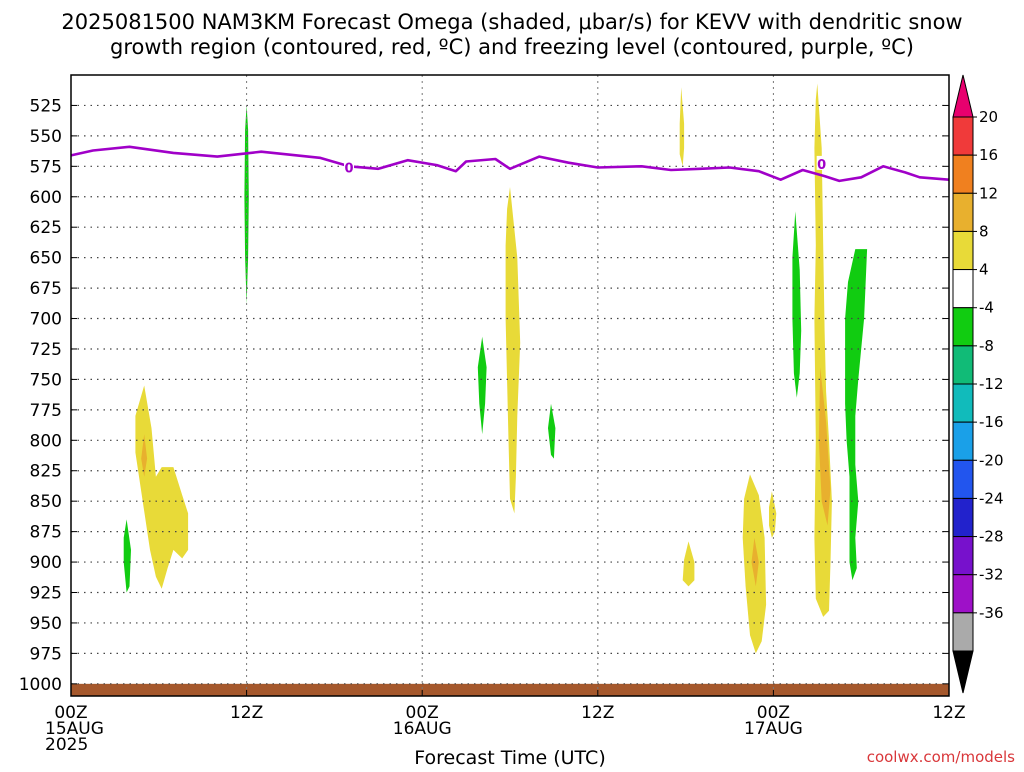 The width and height of the screenshot is (1024, 772). Describe the element at coordinates (40, 685) in the screenshot. I see `y-tick-label: 1000` at that location.